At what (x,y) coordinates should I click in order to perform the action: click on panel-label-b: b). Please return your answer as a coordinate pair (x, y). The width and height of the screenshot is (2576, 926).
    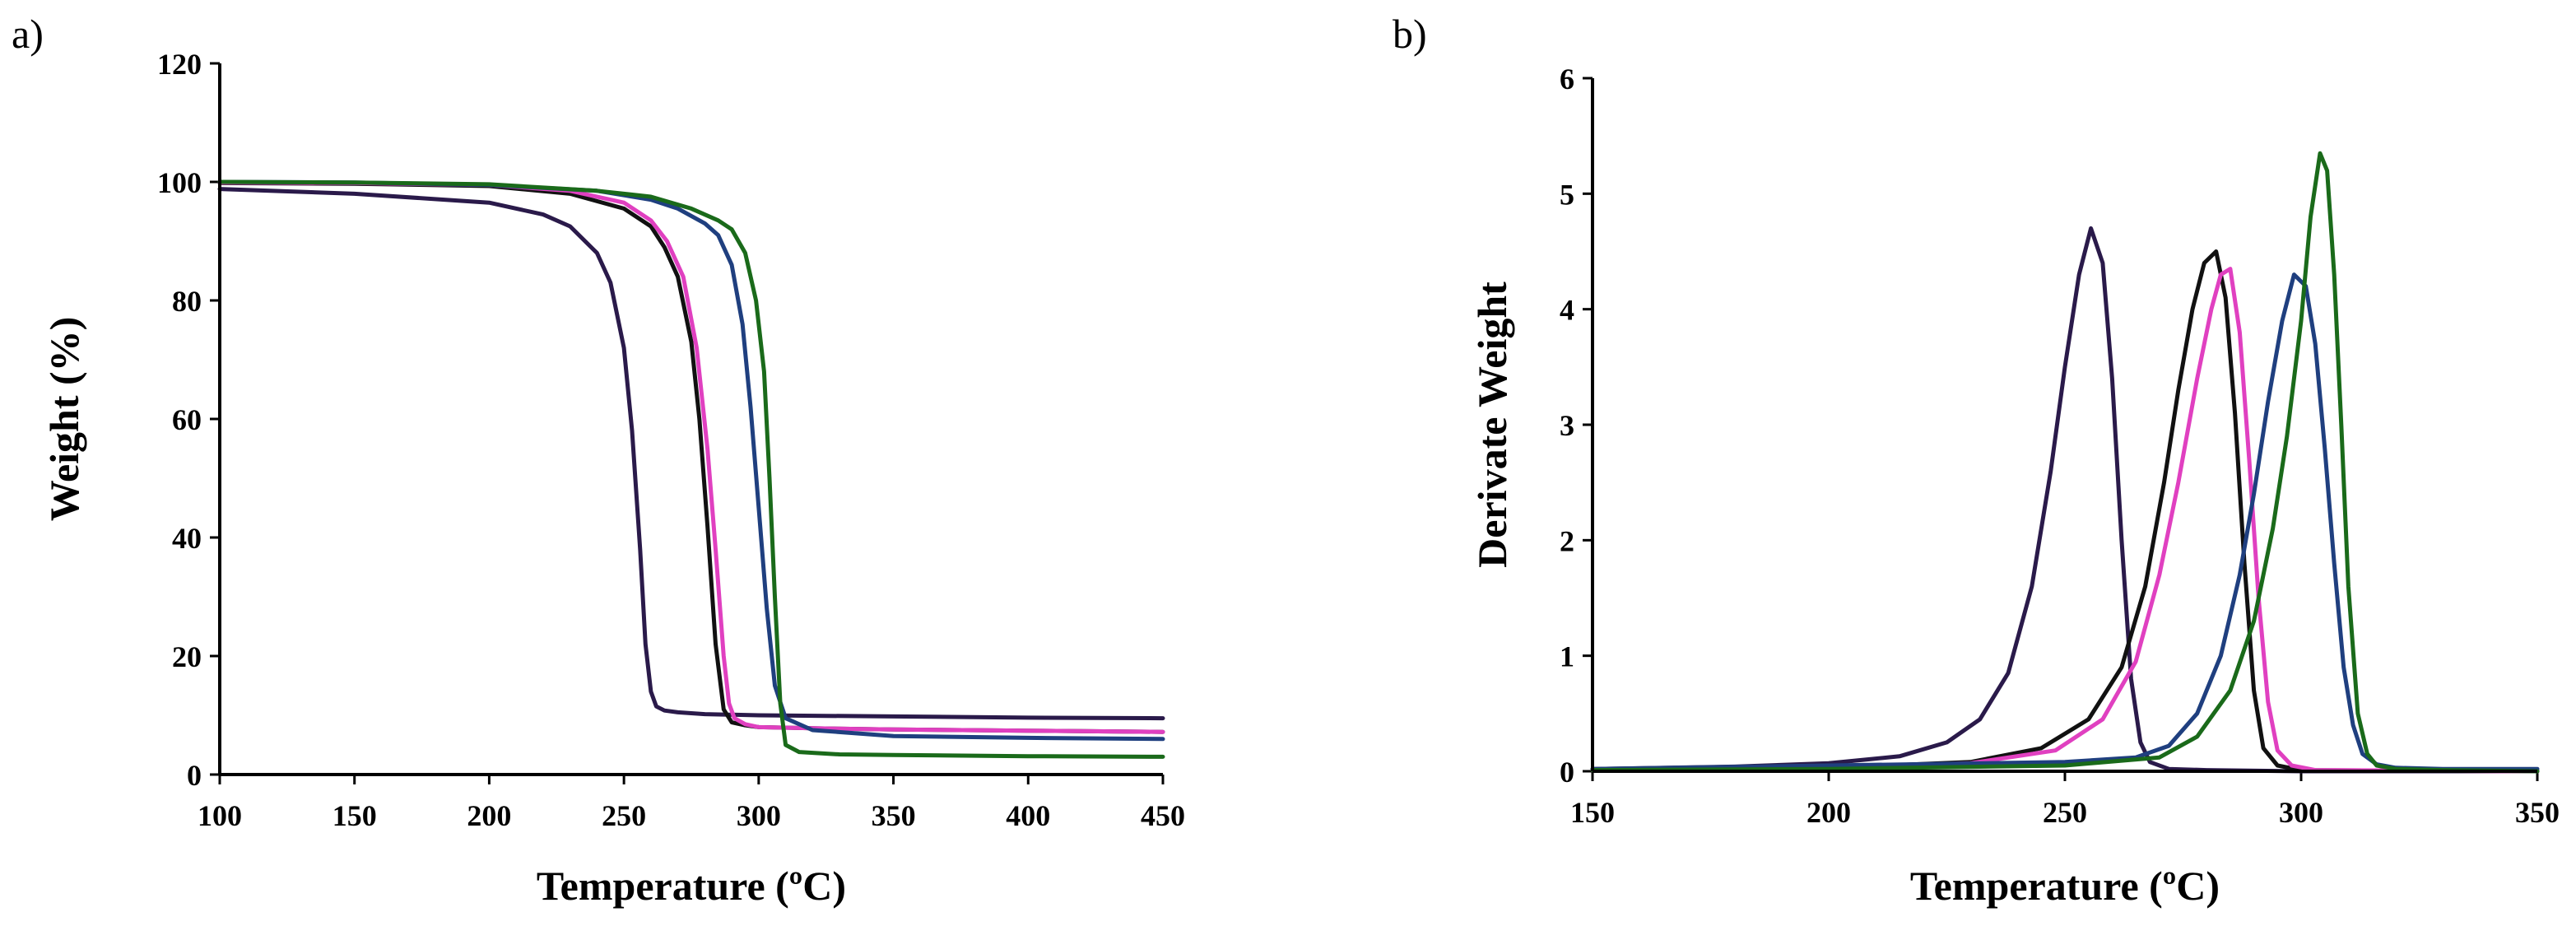
    Looking at the image, I should click on (1410, 34).